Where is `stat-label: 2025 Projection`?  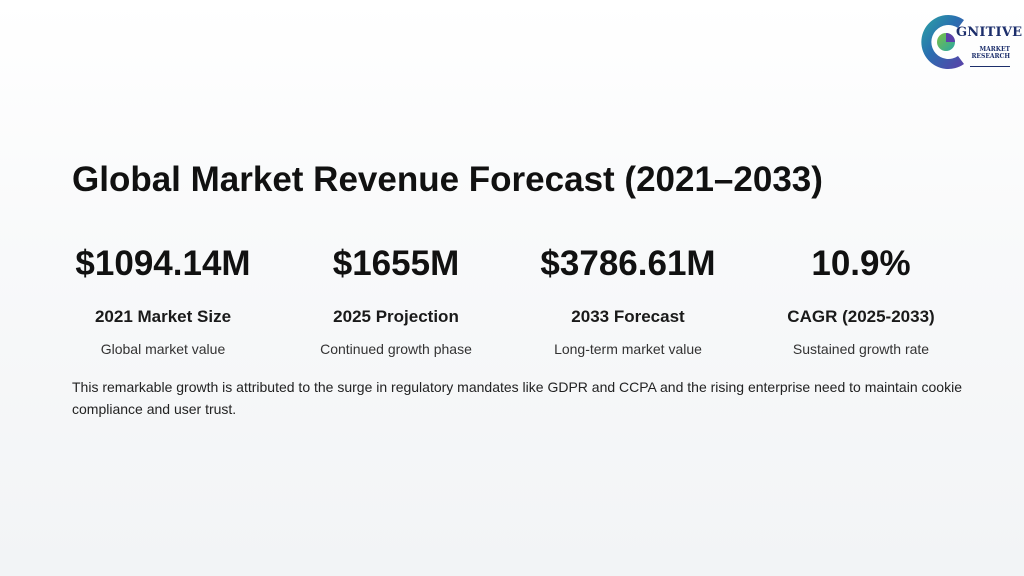
stat-label: 2025 Projection is located at coordinates (396, 316).